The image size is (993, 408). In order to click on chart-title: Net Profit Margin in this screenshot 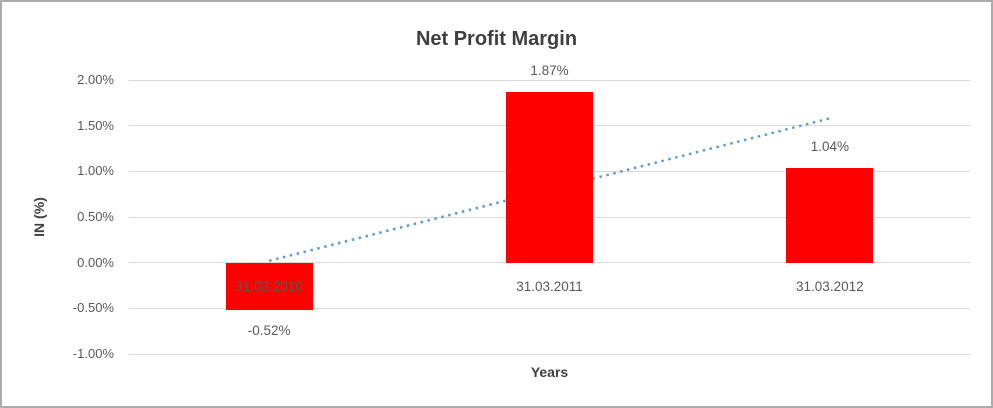, I will do `click(496, 39)`.